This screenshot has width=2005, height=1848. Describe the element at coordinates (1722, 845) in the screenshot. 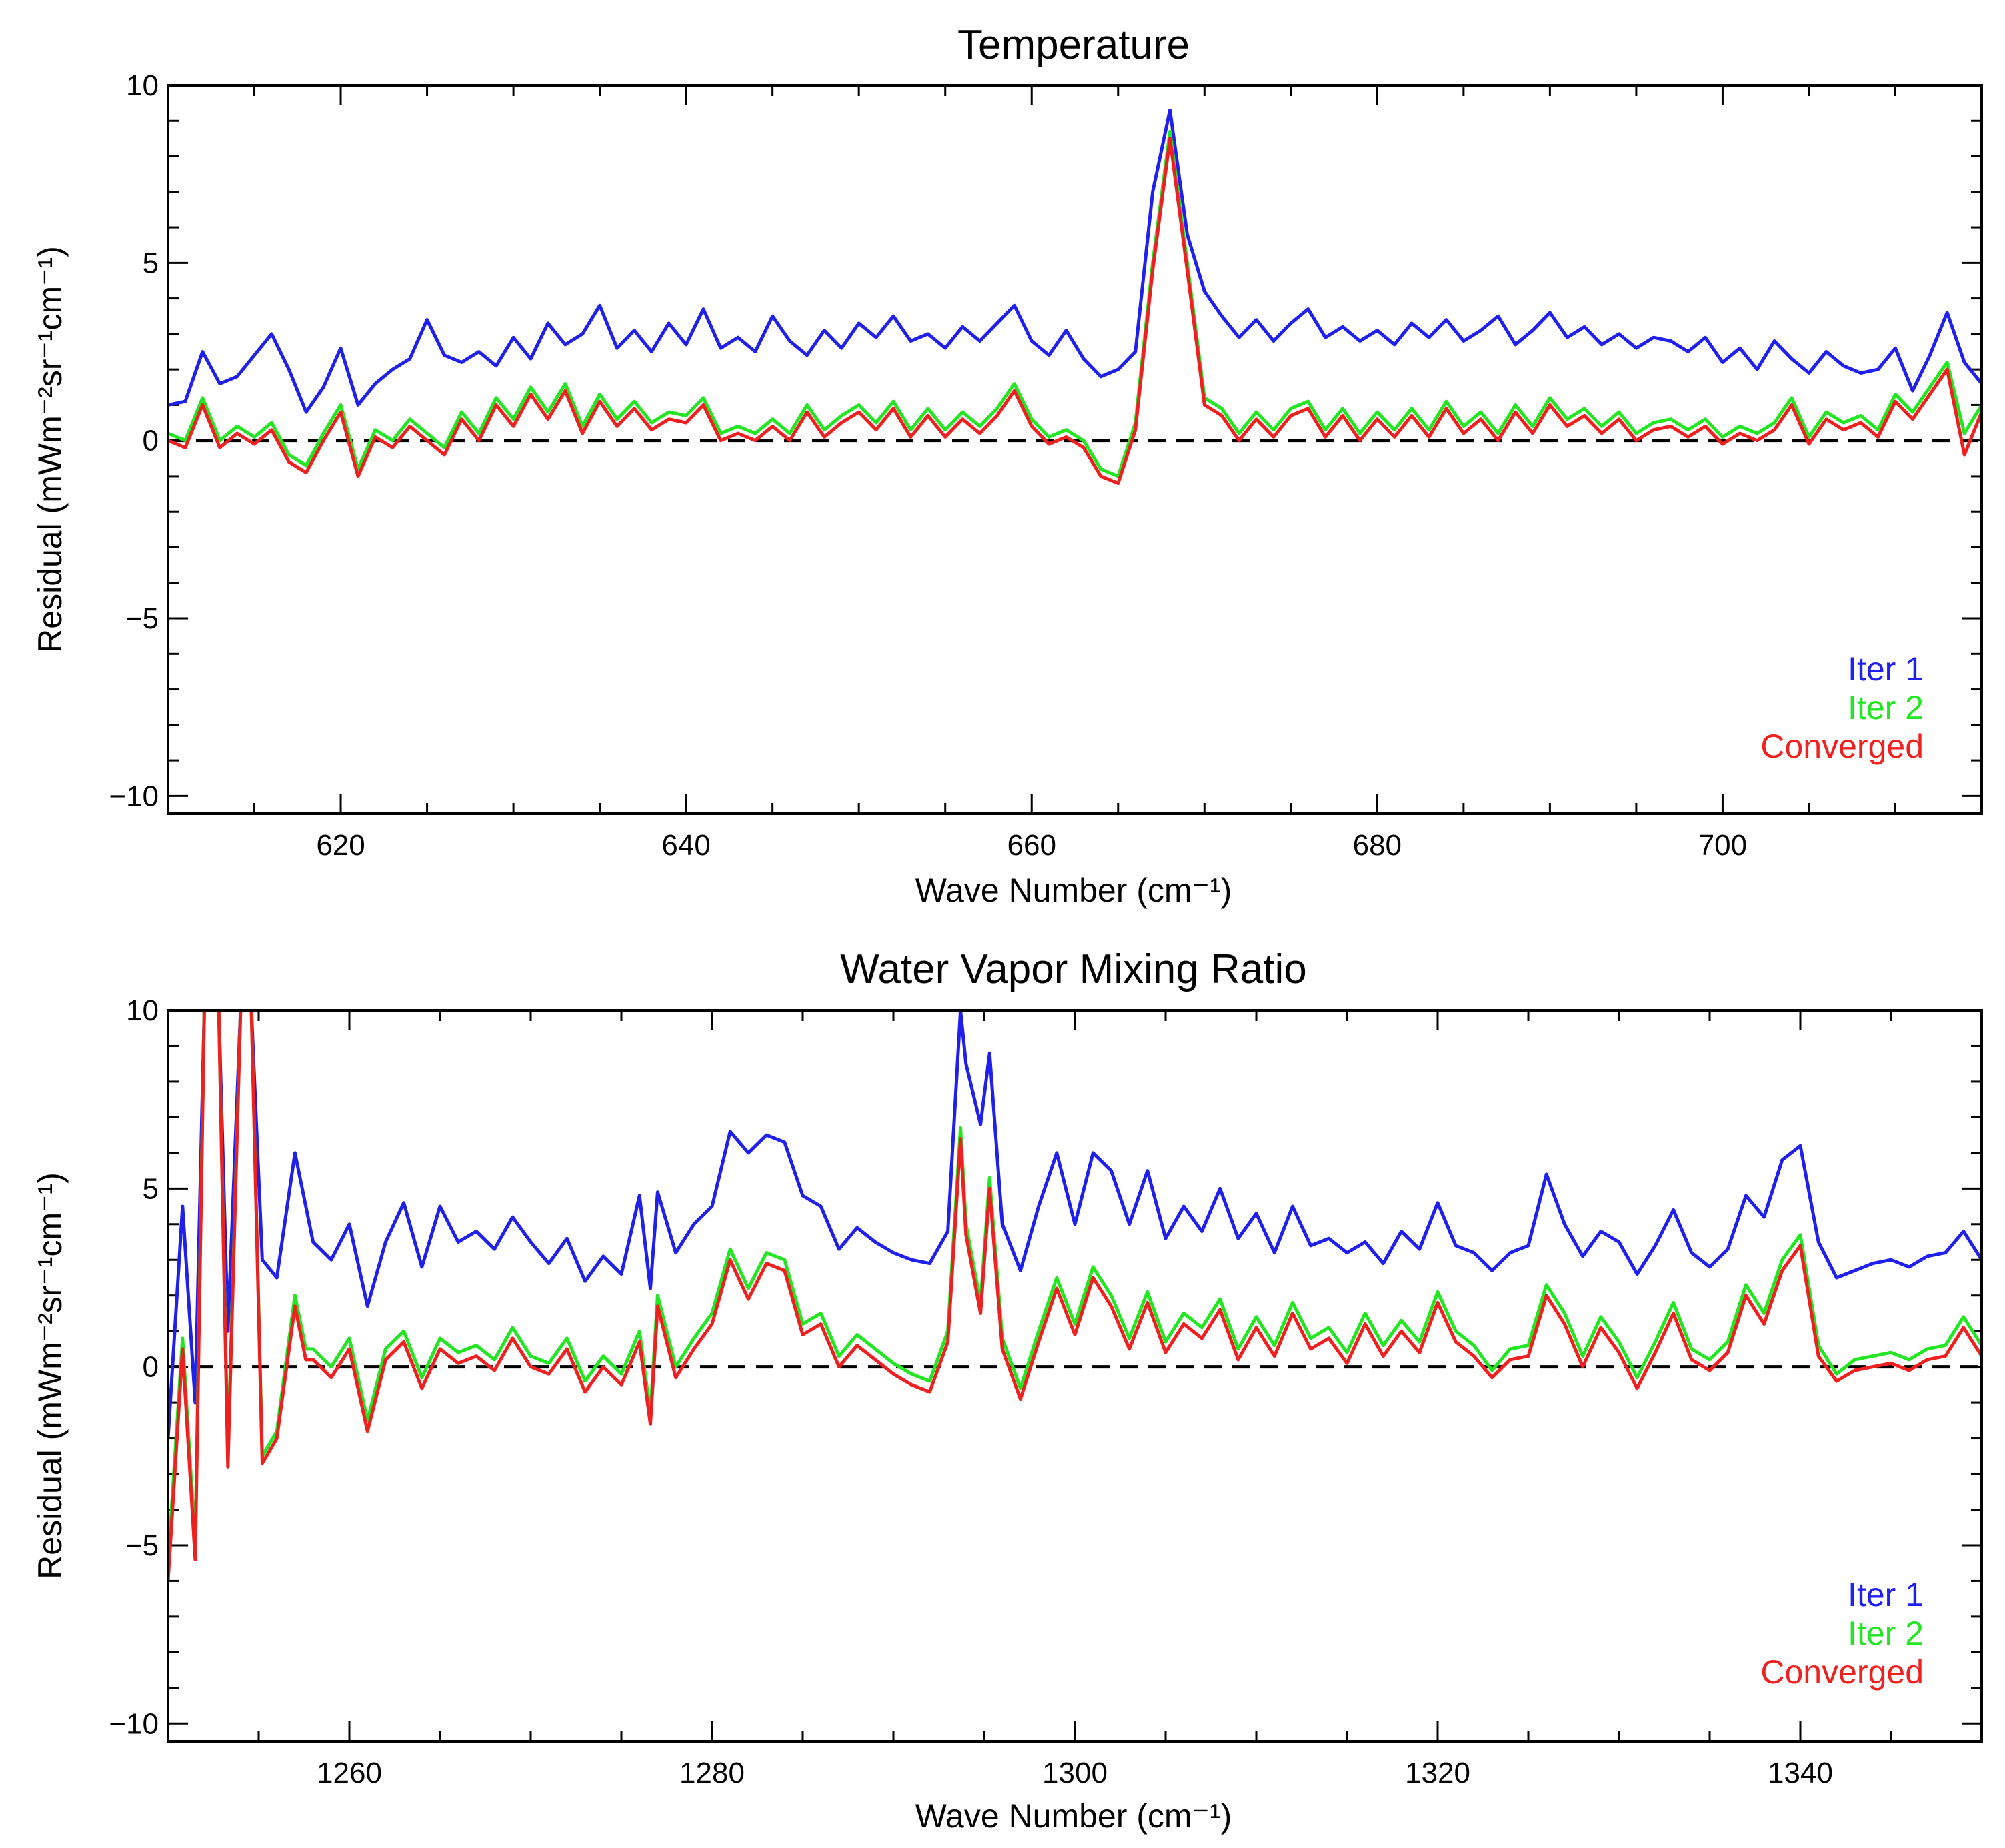

I see `x-tick-label: 700` at that location.